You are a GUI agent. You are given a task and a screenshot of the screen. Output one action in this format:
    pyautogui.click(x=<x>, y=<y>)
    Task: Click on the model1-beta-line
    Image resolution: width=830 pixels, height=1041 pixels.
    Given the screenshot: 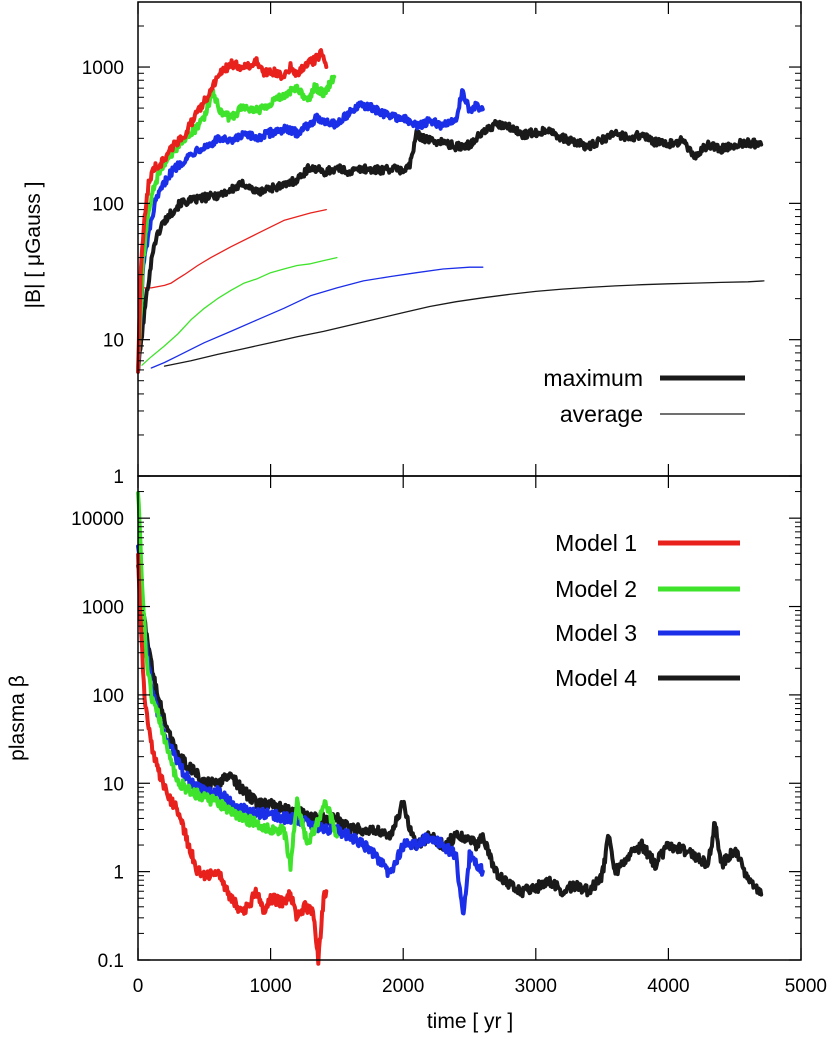 What is the action you would take?
    pyautogui.click(x=232, y=759)
    